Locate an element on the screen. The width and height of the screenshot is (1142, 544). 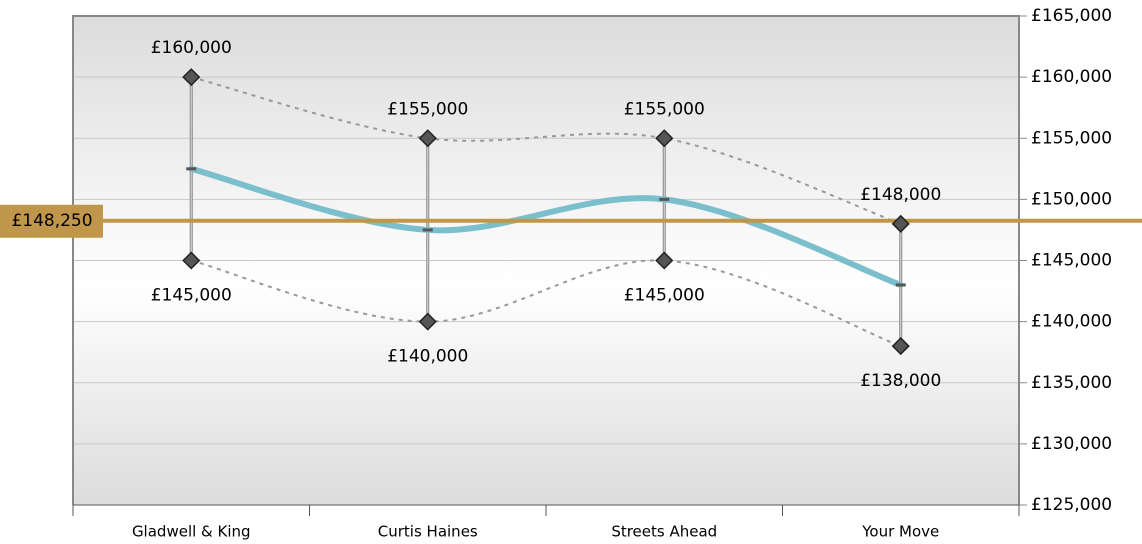
x-tick-label: Gladwell & King is located at coordinates (191, 532).